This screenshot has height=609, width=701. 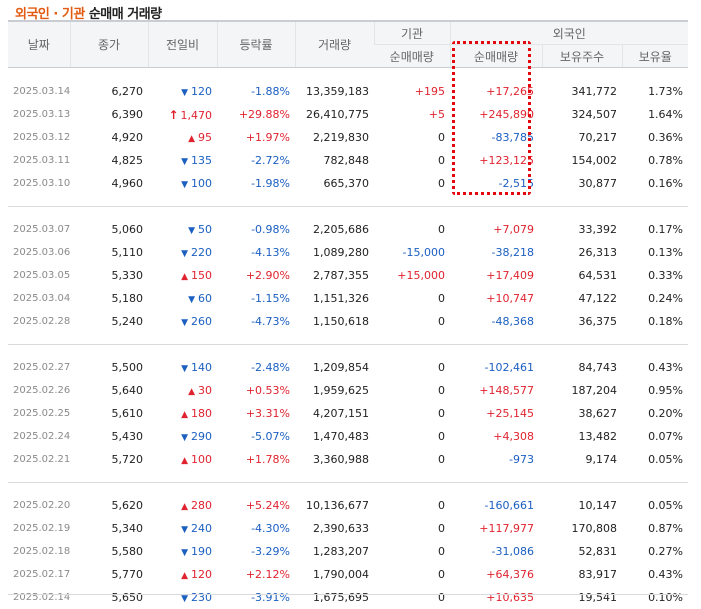 What do you see at coordinates (334, 597) in the screenshot?
I see `cell-volume: 1,675,695` at bounding box center [334, 597].